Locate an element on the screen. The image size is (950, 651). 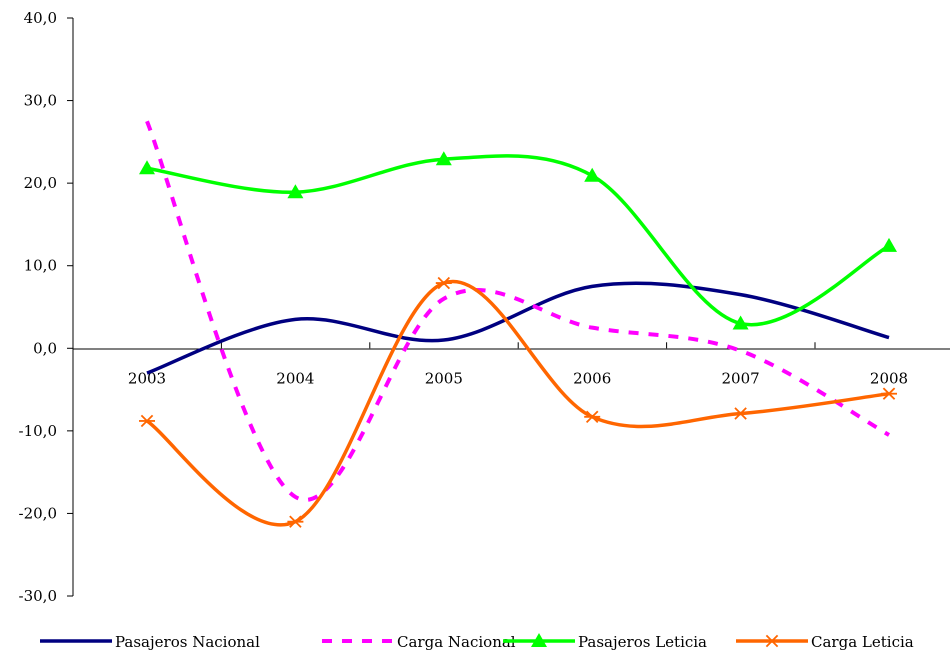
x-tick-label: 2006 is located at coordinates (592, 378).